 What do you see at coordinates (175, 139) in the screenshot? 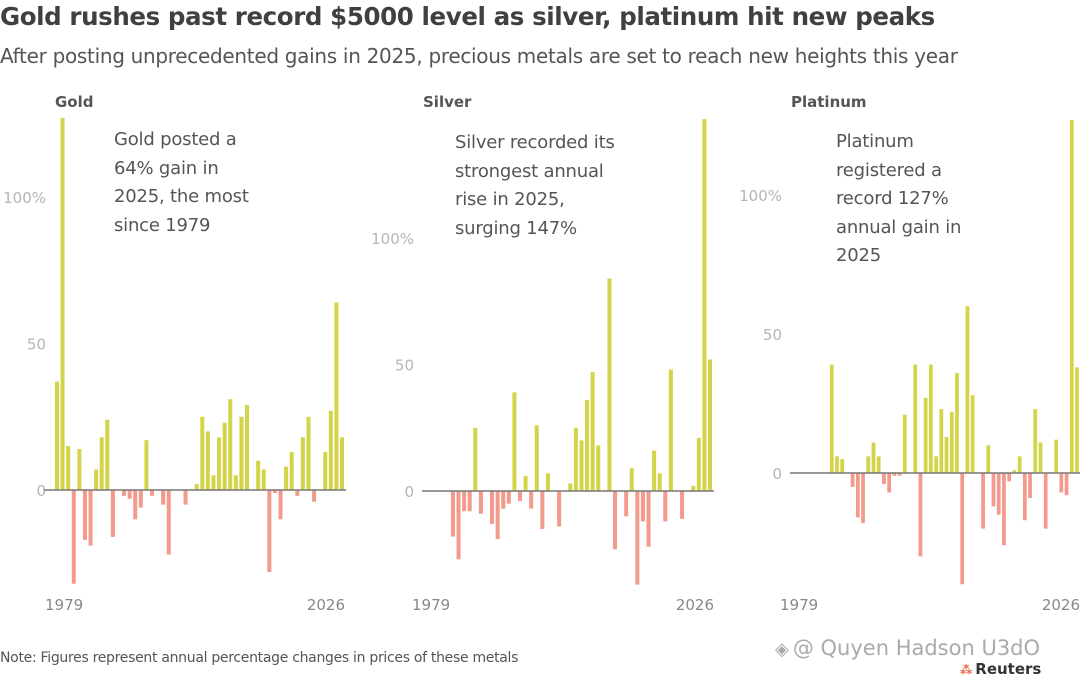
I see `annotation-line: Gold posted a` at bounding box center [175, 139].